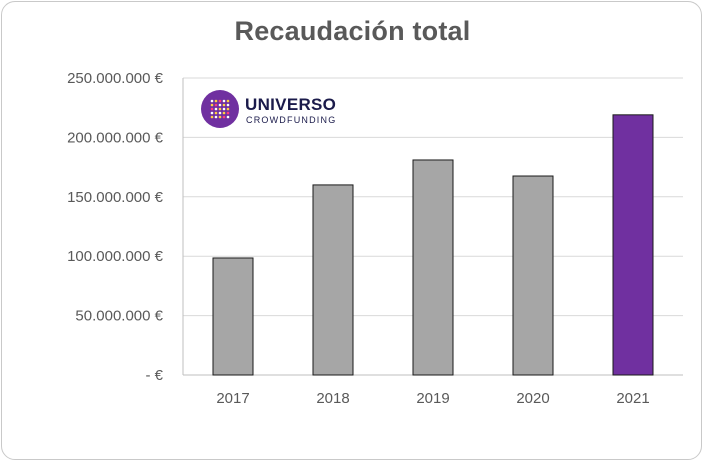 This screenshot has height=463, width=705. Describe the element at coordinates (115, 256) in the screenshot. I see `y-tick-label: 100.000.000 €` at that location.